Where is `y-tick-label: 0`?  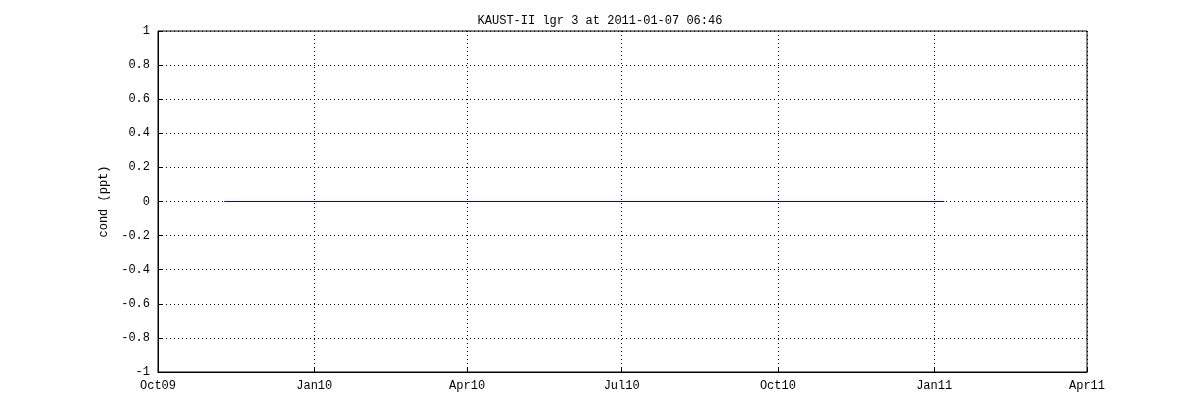
y-tick-label: 0 is located at coordinates (146, 201).